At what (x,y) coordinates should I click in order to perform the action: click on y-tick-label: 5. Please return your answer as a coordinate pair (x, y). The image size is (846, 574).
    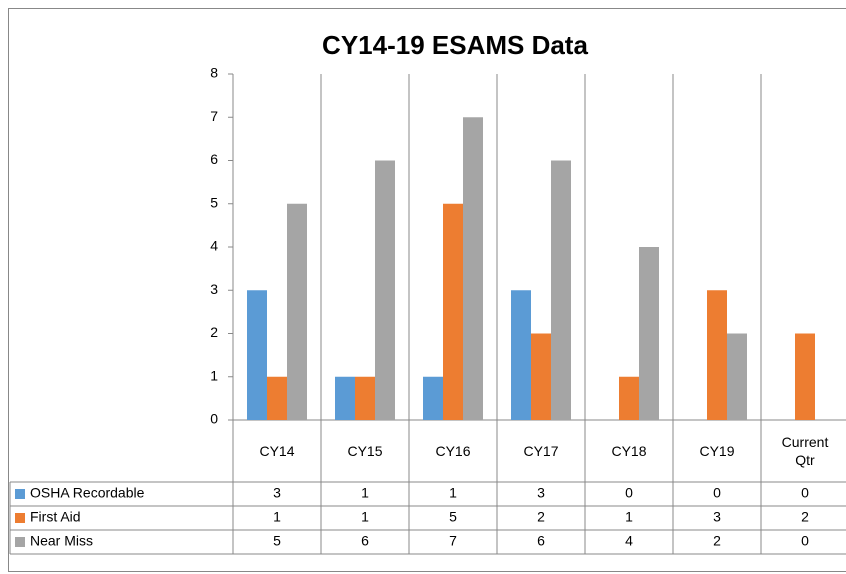
    Looking at the image, I should click on (214, 202).